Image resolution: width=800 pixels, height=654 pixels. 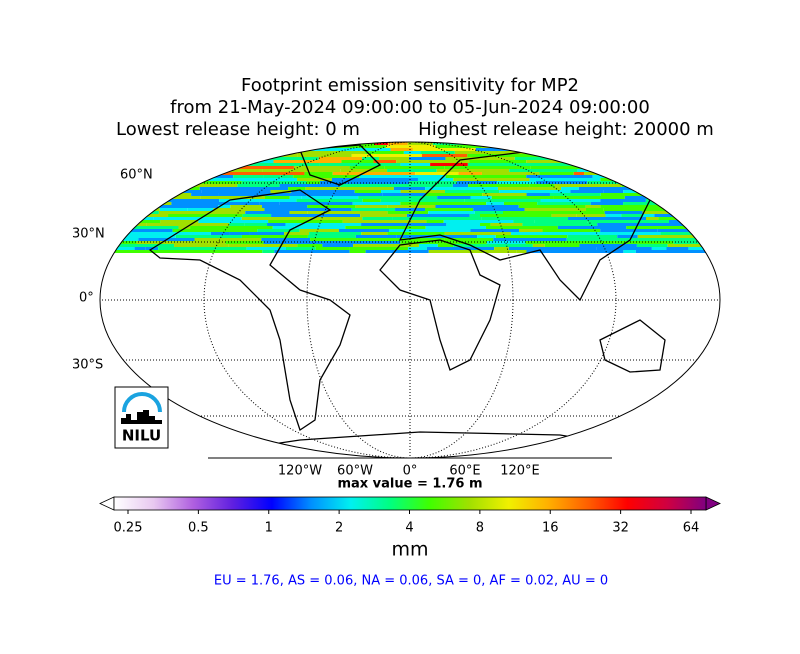 I want to click on colorbar-label: mm, so click(x=409, y=550).